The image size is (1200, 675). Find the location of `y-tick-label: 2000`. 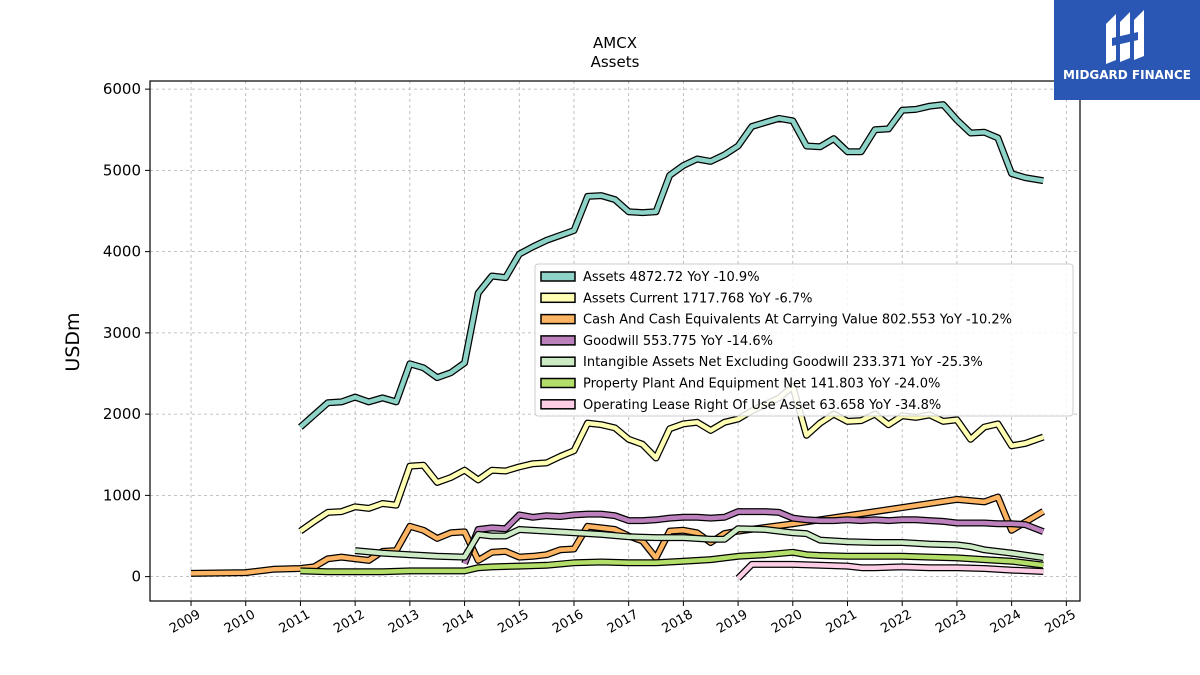

y-tick-label: 2000 is located at coordinates (122, 414).